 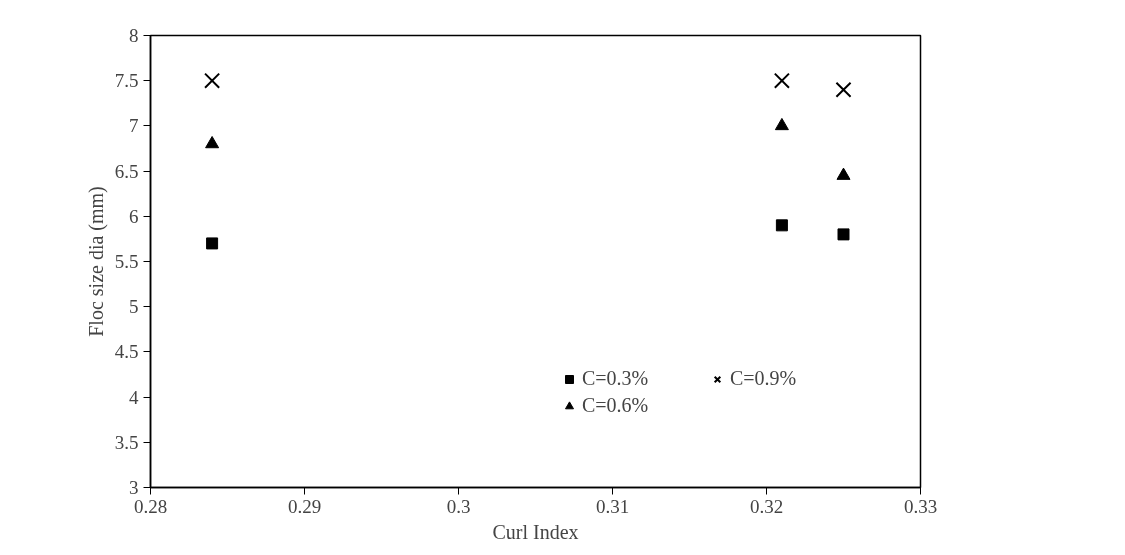 What do you see at coordinates (96, 261) in the screenshot?
I see `y-axis-title: Floc size dia (mm)` at bounding box center [96, 261].